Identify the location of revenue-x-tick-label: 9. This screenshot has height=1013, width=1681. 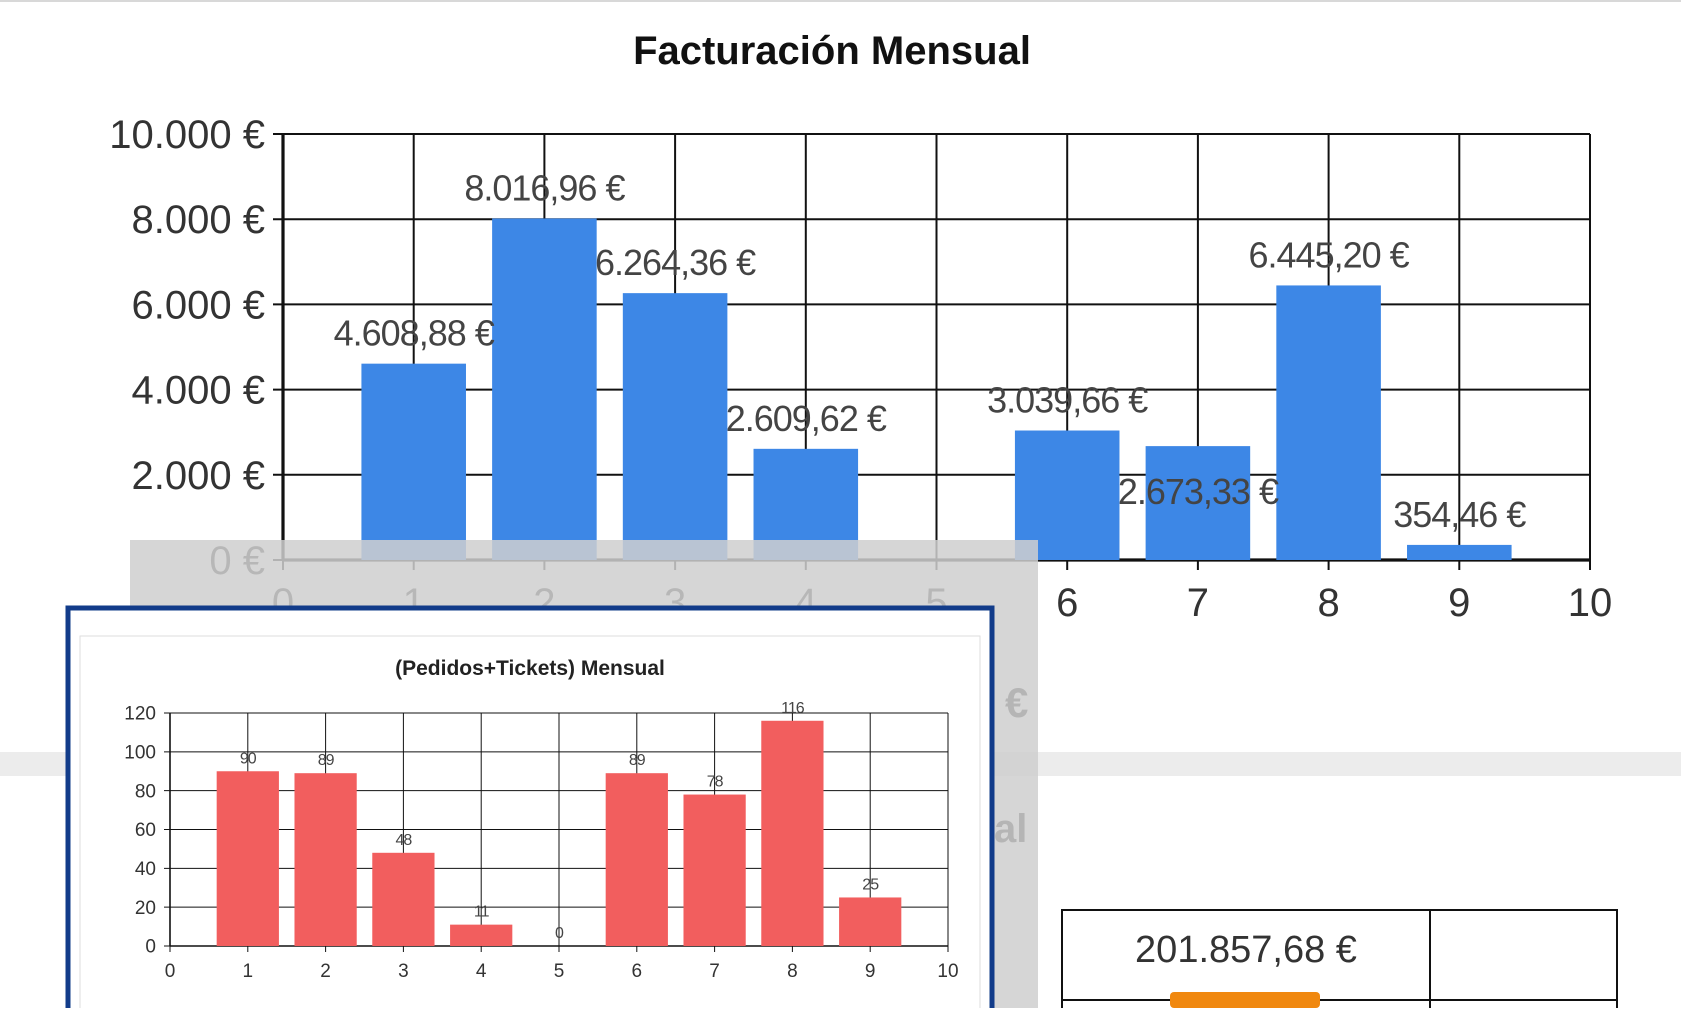
(1459, 603).